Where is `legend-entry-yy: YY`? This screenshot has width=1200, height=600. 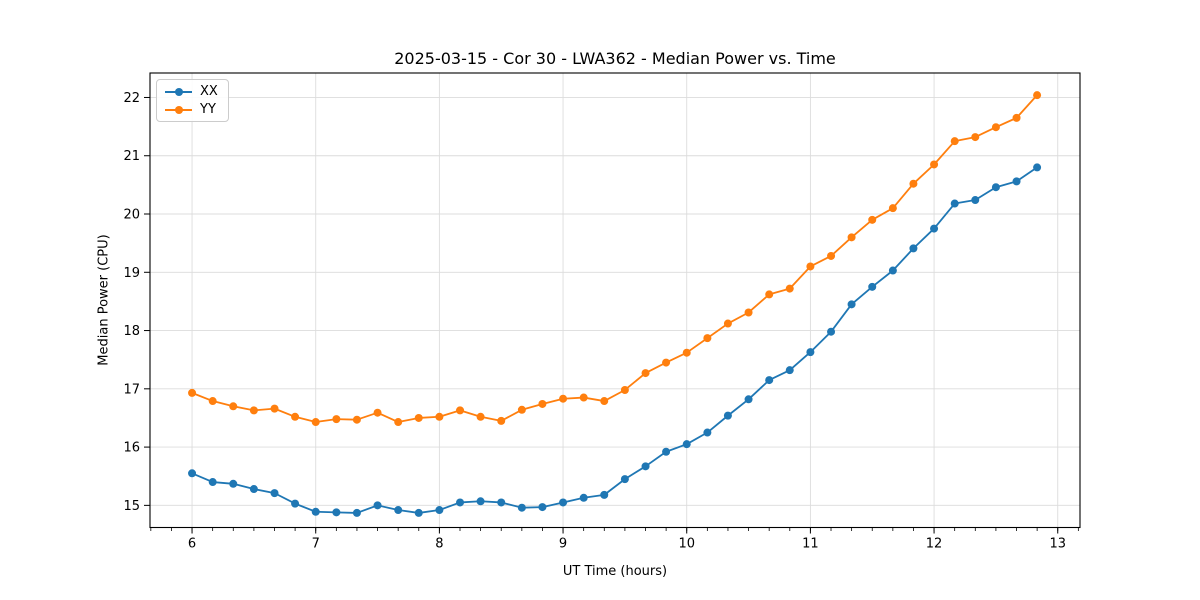 legend-entry-yy: YY is located at coordinates (191, 109).